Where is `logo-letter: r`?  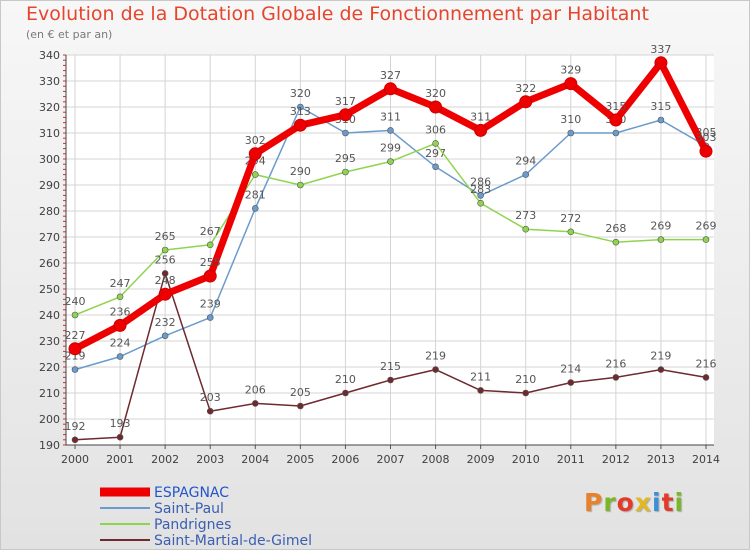 logo-letter: r is located at coordinates (610, 502).